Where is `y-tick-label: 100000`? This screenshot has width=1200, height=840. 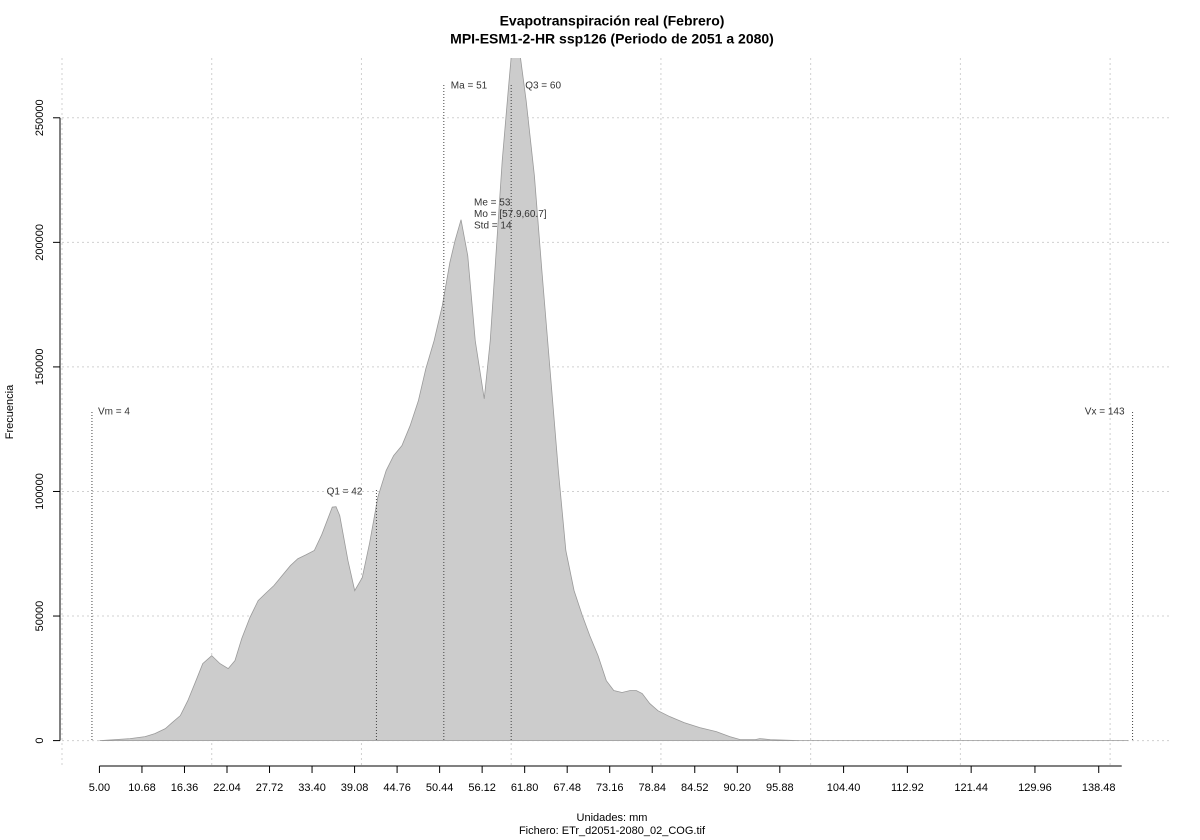
y-tick-label: 100000 is located at coordinates (40, 491).